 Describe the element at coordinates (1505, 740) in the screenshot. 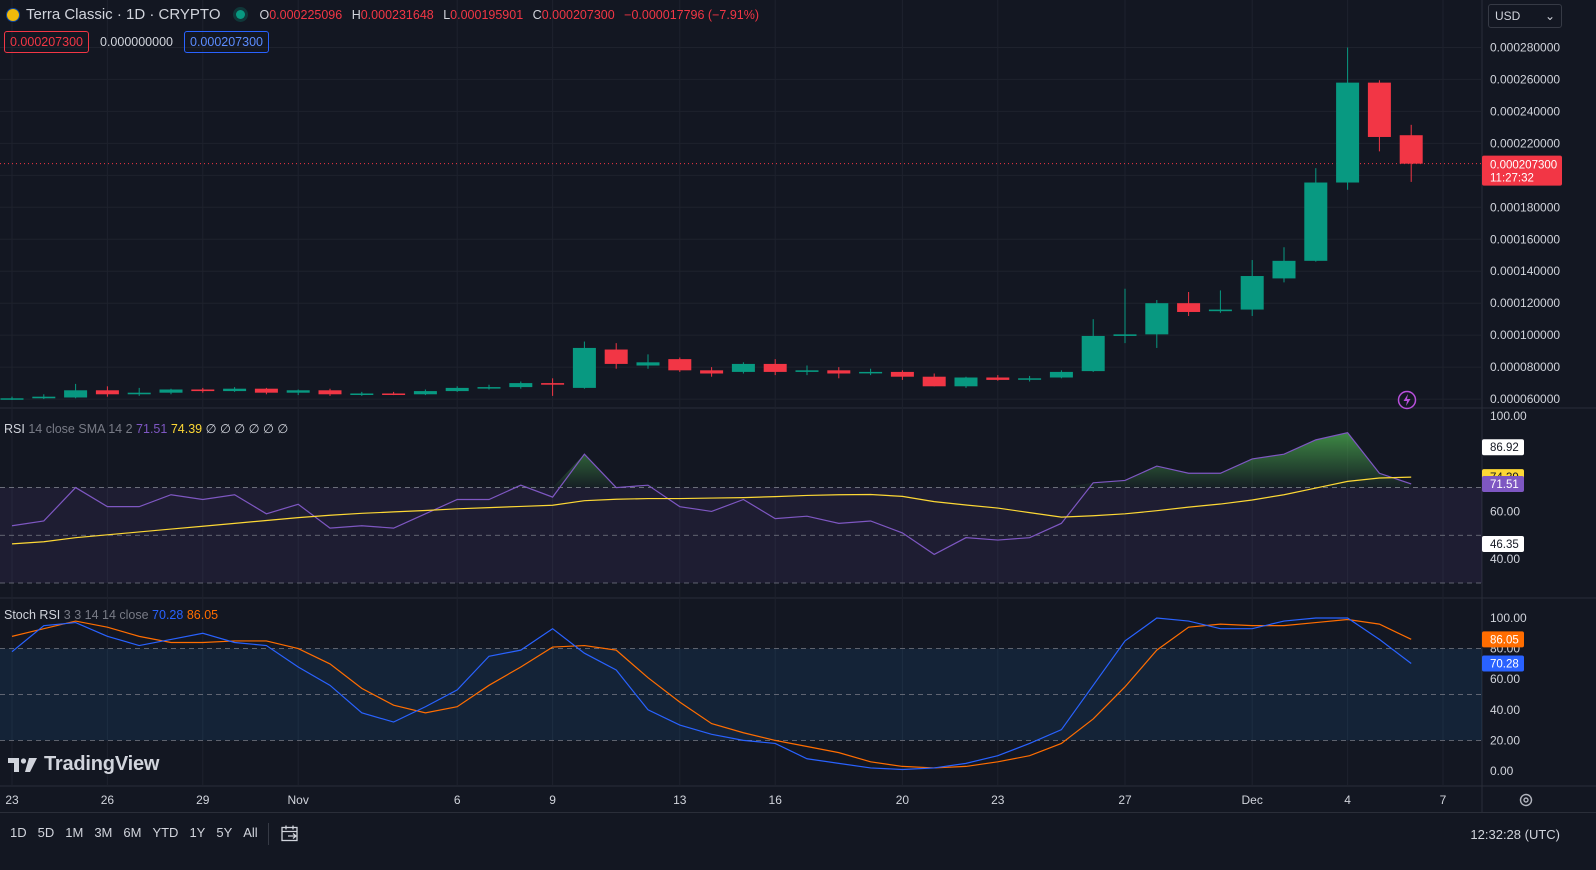

I see `stoch-tick-label: 20.00` at that location.